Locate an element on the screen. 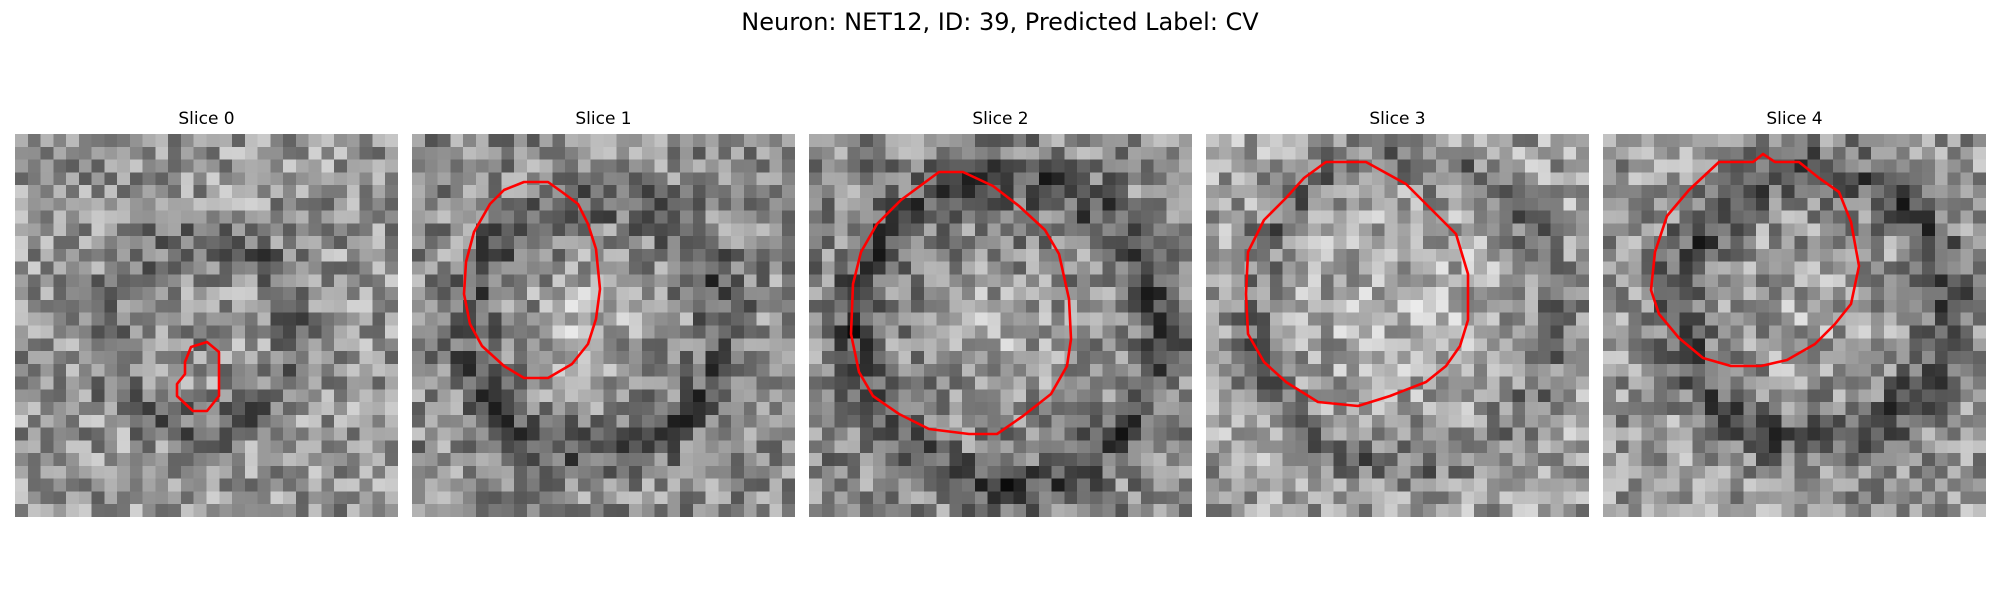  slice-title: Slice 1 is located at coordinates (603, 119).